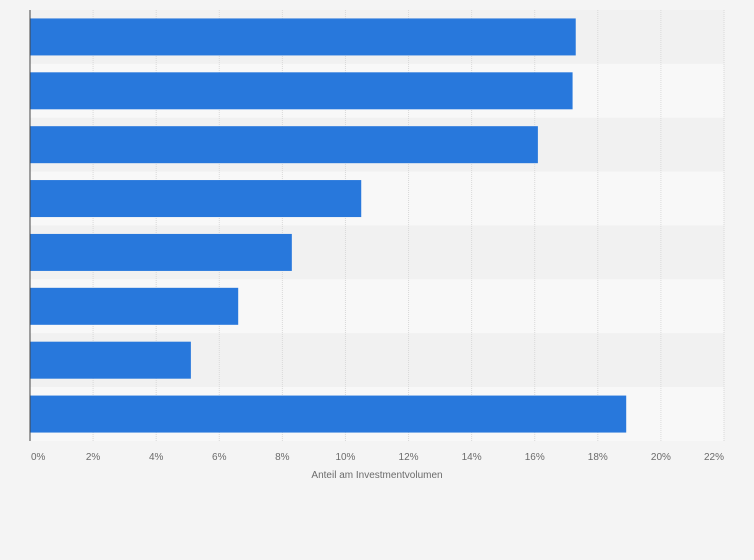 This screenshot has width=754, height=560. Describe the element at coordinates (535, 457) in the screenshot. I see `x-tick-label: 16%` at that location.